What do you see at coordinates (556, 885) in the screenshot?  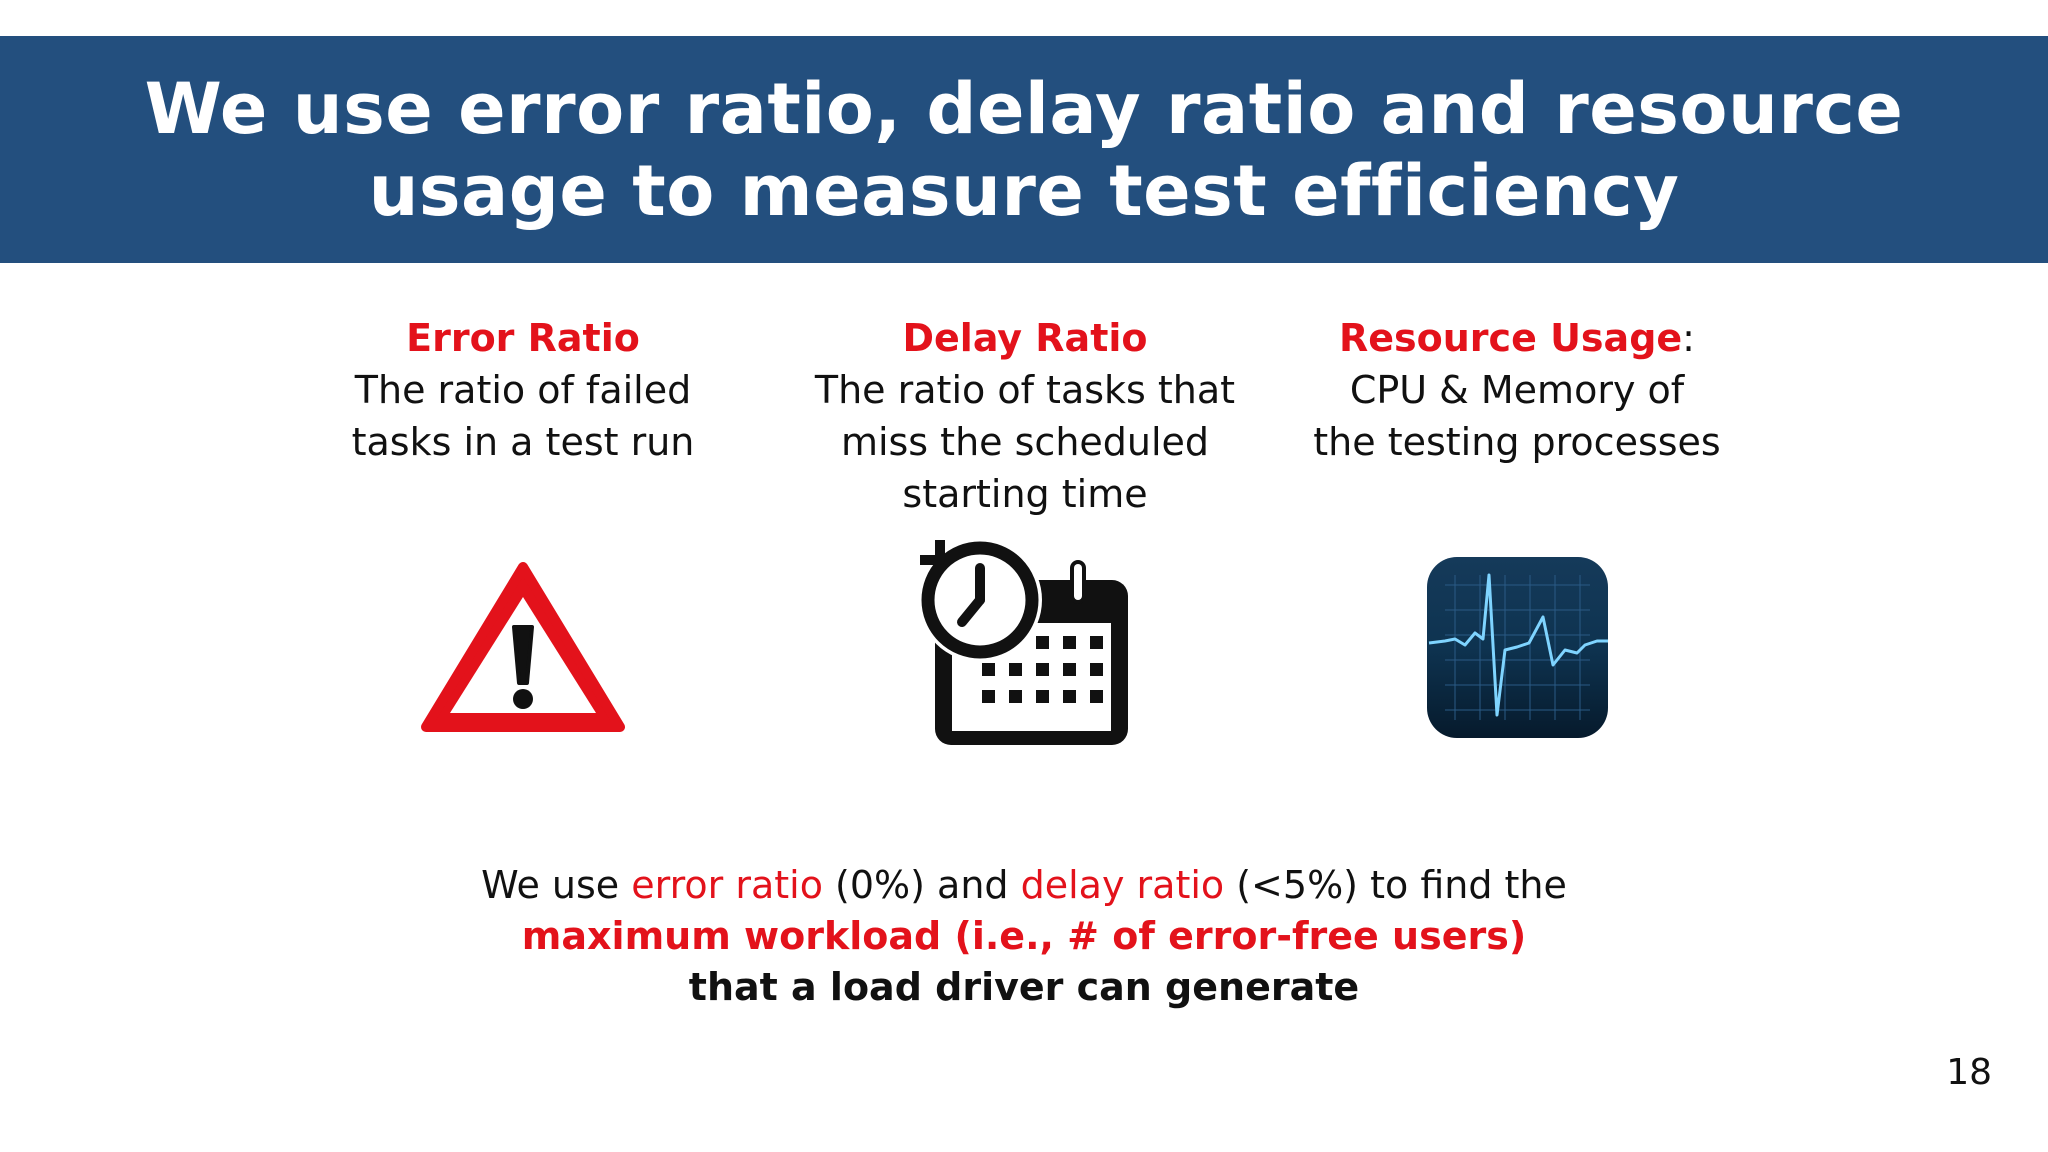 I see `conclusion-text-part: We use` at bounding box center [556, 885].